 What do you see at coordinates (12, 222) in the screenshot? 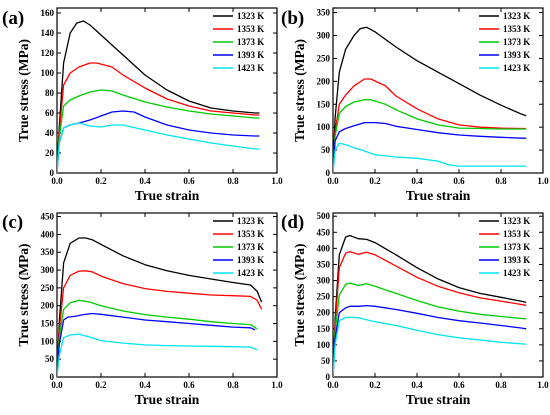
I see `panel-label: (c)` at bounding box center [12, 222].